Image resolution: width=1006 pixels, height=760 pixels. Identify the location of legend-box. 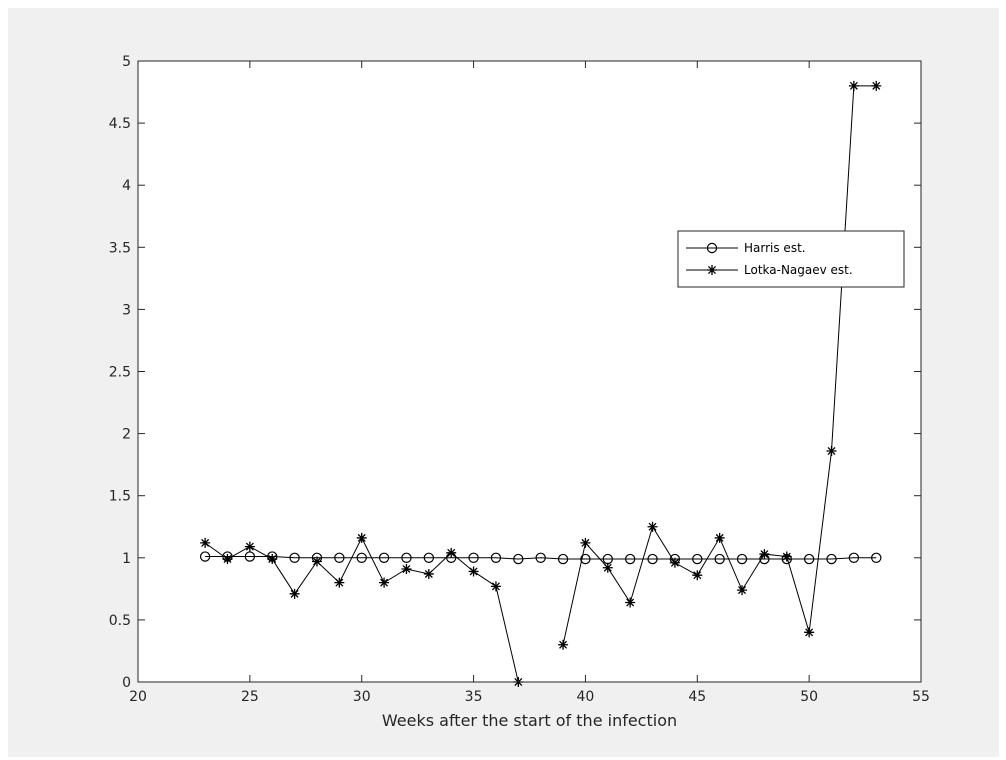
(791, 259).